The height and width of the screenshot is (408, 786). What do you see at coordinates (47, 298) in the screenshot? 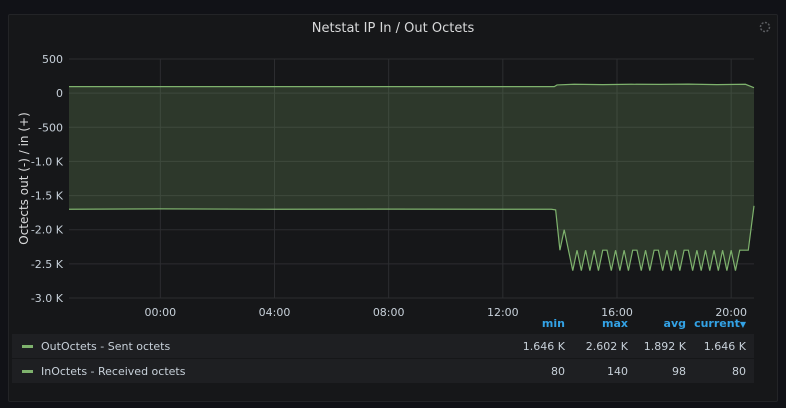
I see `y-tick-label: -3.0 K` at bounding box center [47, 298].